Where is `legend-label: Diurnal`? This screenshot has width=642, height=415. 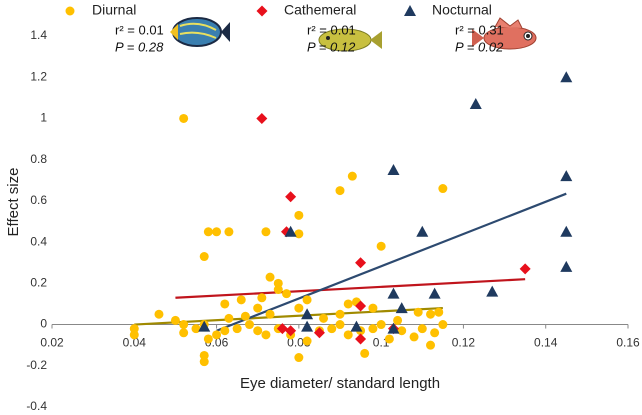
legend-label: Diurnal is located at coordinates (114, 10).